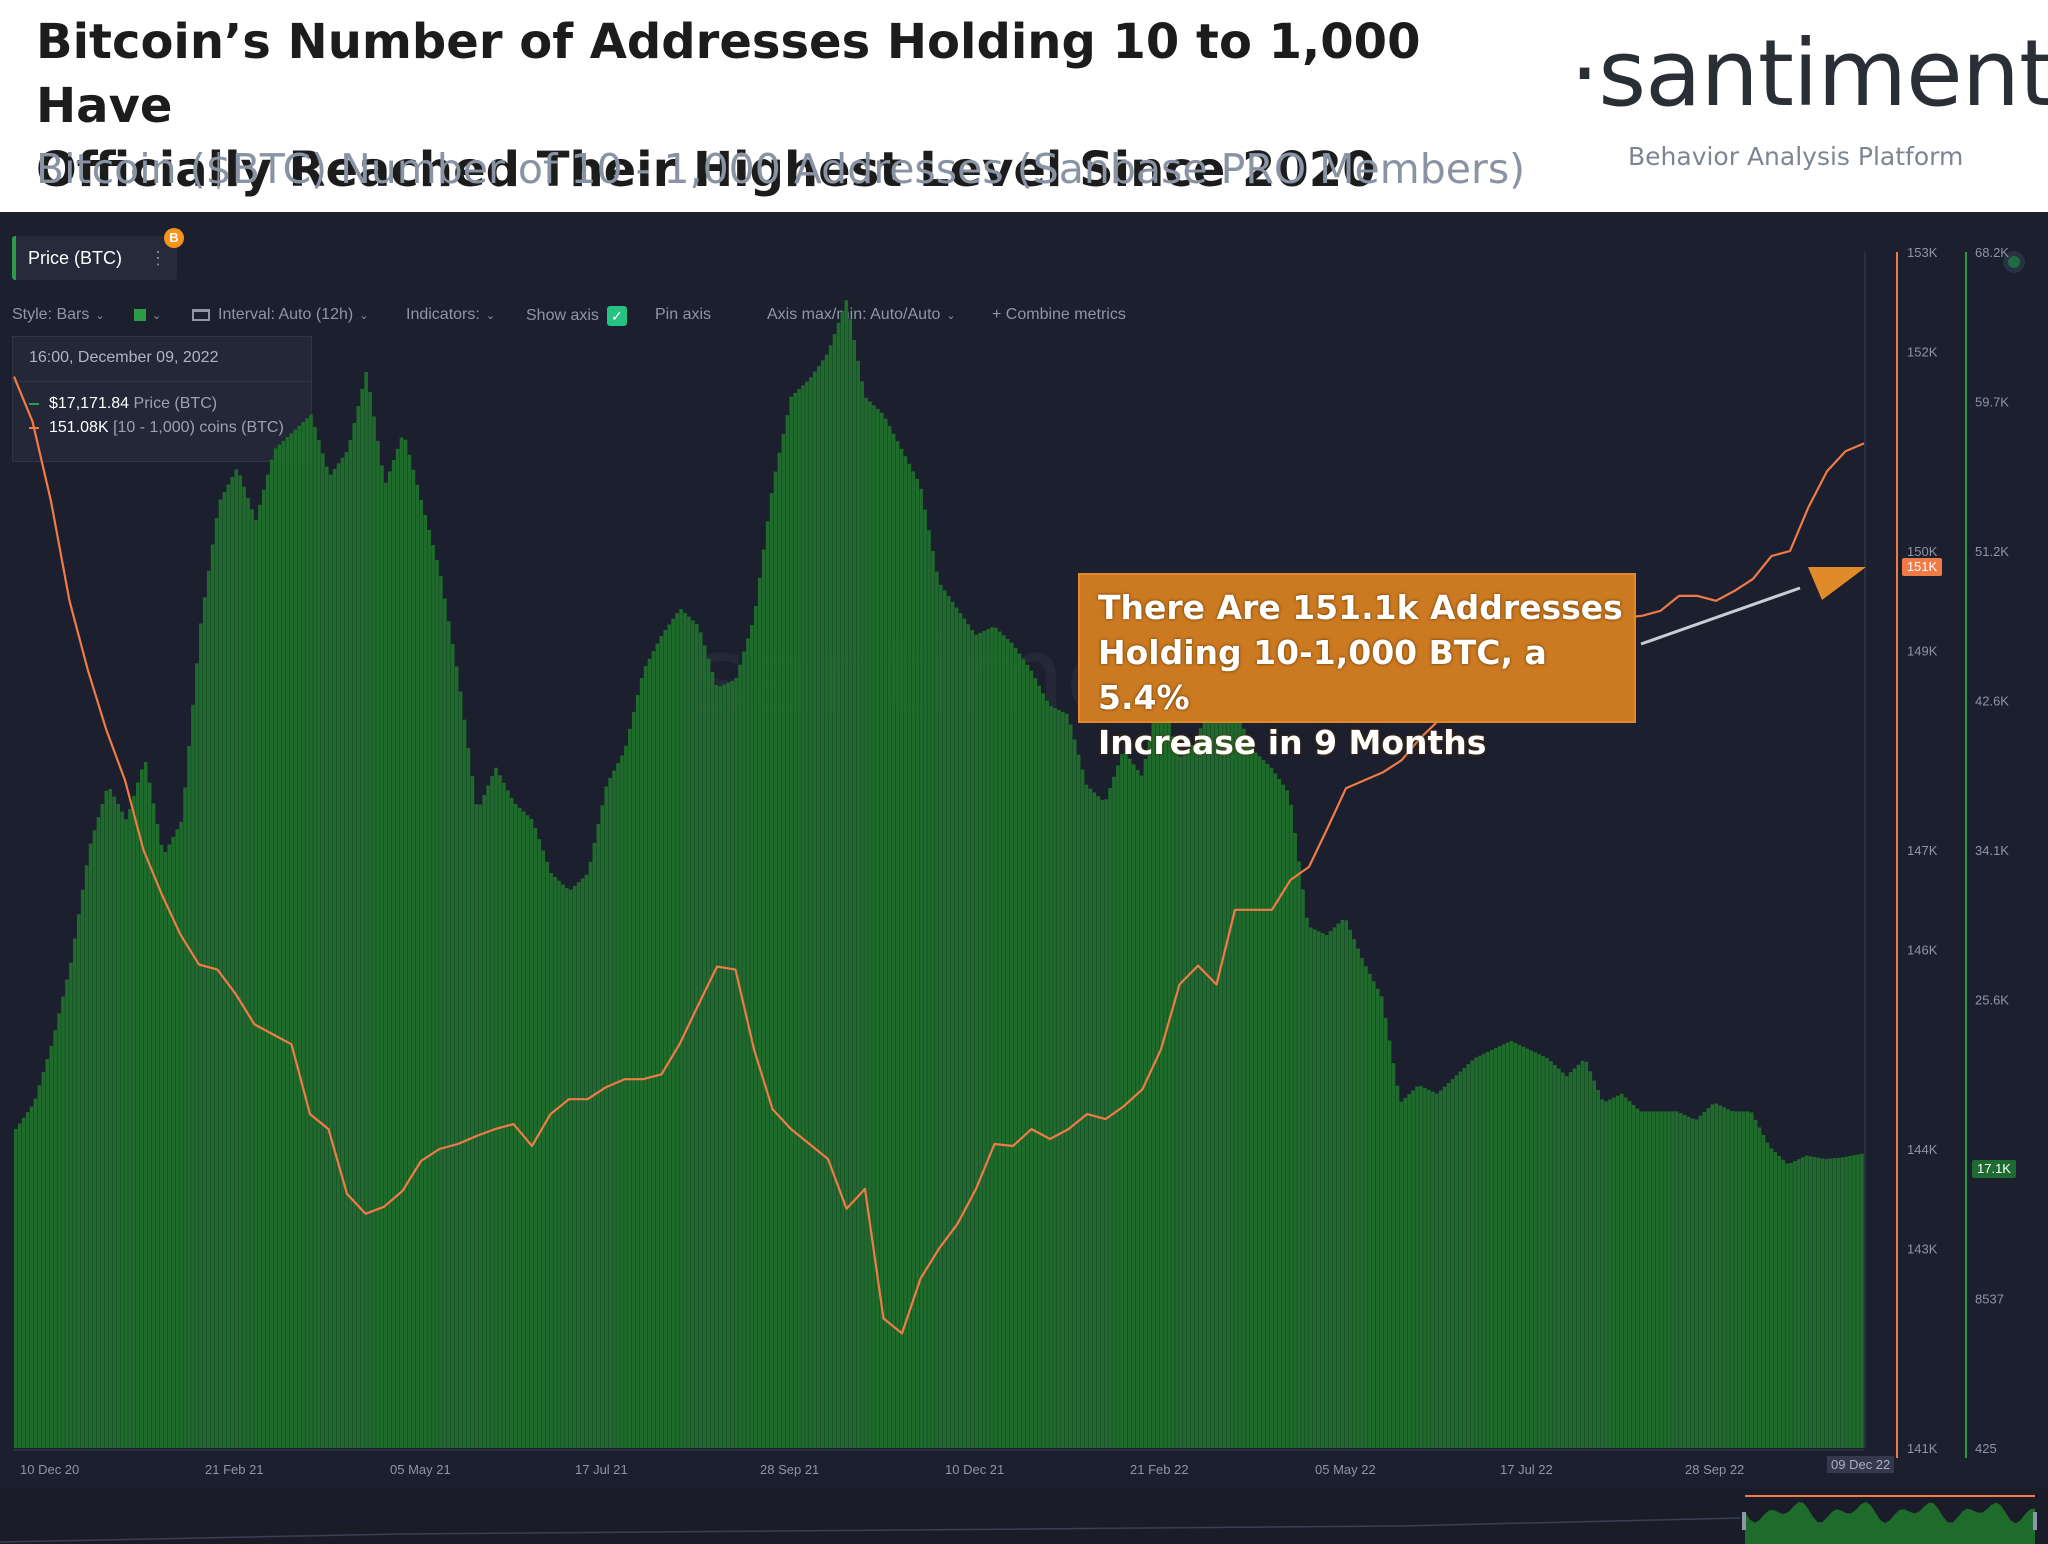 Image resolution: width=2048 pixels, height=1544 pixels. I want to click on left-axis-tick: 144K, so click(1922, 1149).